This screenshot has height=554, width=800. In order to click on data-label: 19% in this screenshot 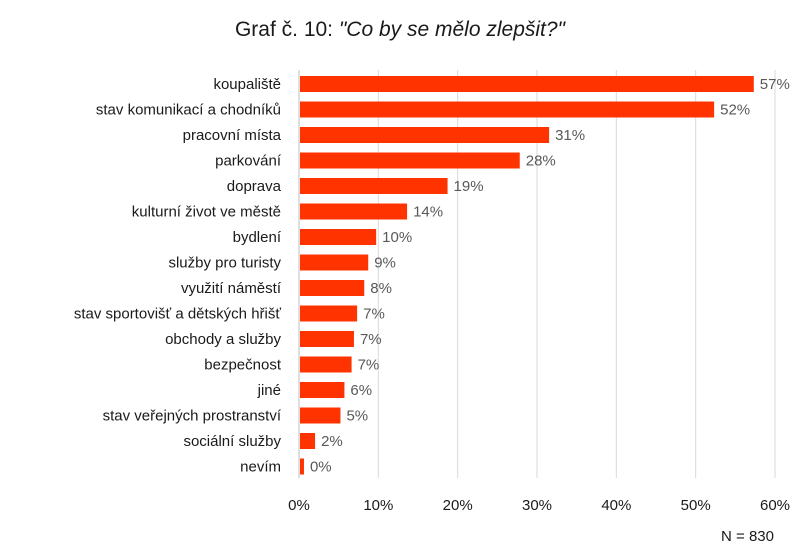, I will do `click(469, 186)`.